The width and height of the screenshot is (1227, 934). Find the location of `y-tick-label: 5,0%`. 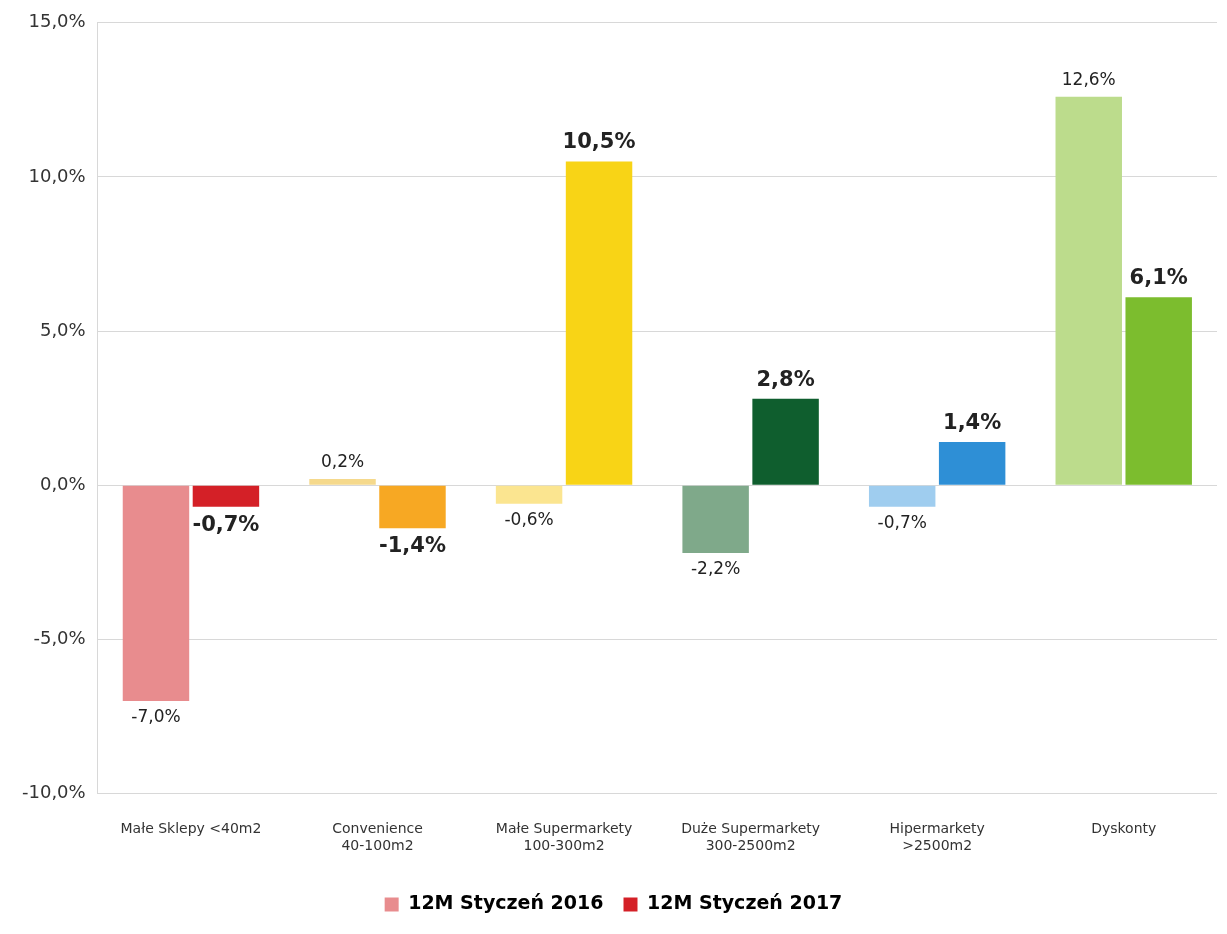

y-tick-label: 5,0% is located at coordinates (62, 329).